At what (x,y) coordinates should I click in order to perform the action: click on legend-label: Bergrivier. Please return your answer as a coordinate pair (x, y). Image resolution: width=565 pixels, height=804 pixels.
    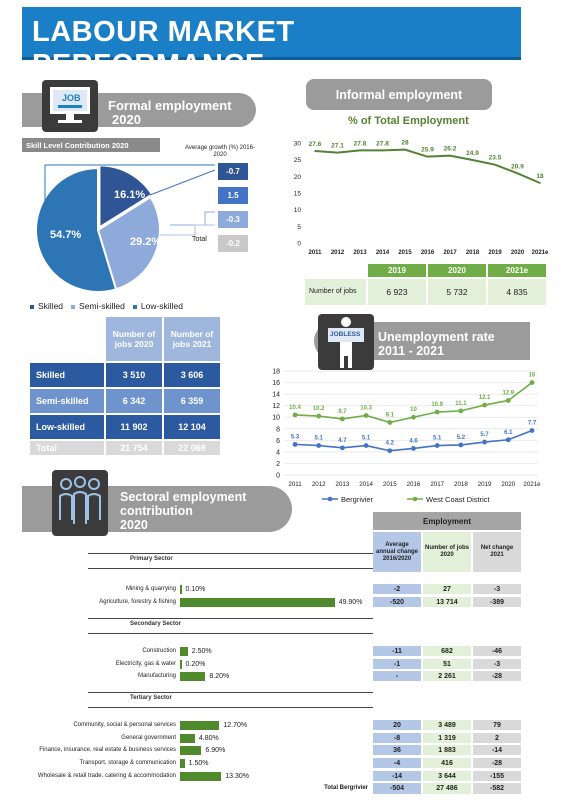
    Looking at the image, I should click on (357, 499).